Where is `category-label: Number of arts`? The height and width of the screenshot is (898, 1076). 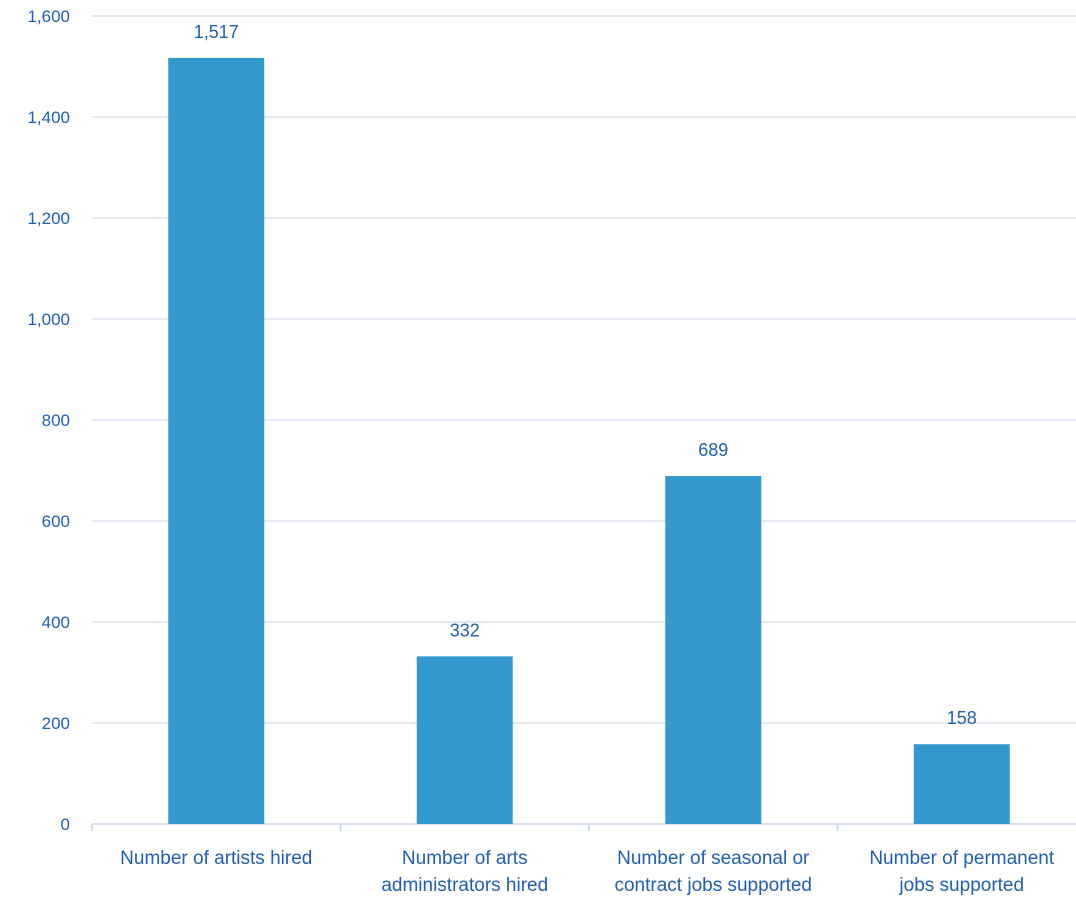
category-label: Number of arts is located at coordinates (465, 858).